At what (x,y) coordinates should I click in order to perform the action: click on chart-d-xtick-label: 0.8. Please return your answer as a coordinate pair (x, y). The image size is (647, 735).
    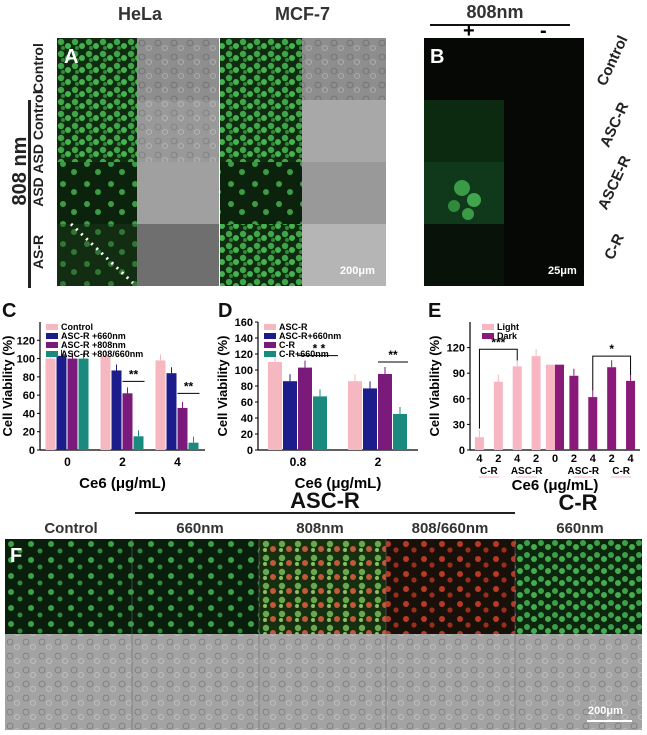
    Looking at the image, I should click on (298, 462).